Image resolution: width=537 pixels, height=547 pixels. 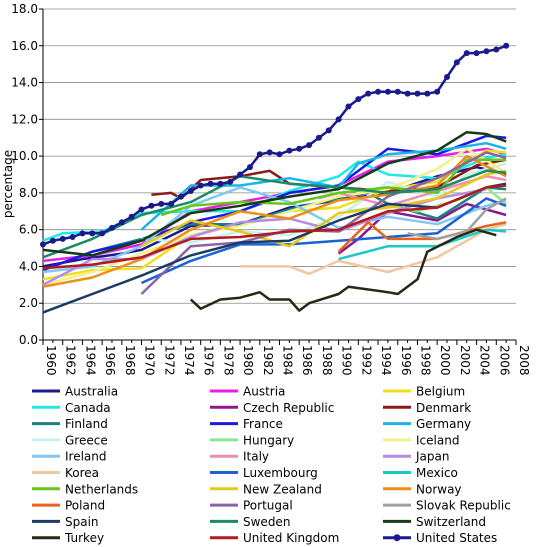 I want to click on x-tick-label: 1994, so click(x=386, y=360).